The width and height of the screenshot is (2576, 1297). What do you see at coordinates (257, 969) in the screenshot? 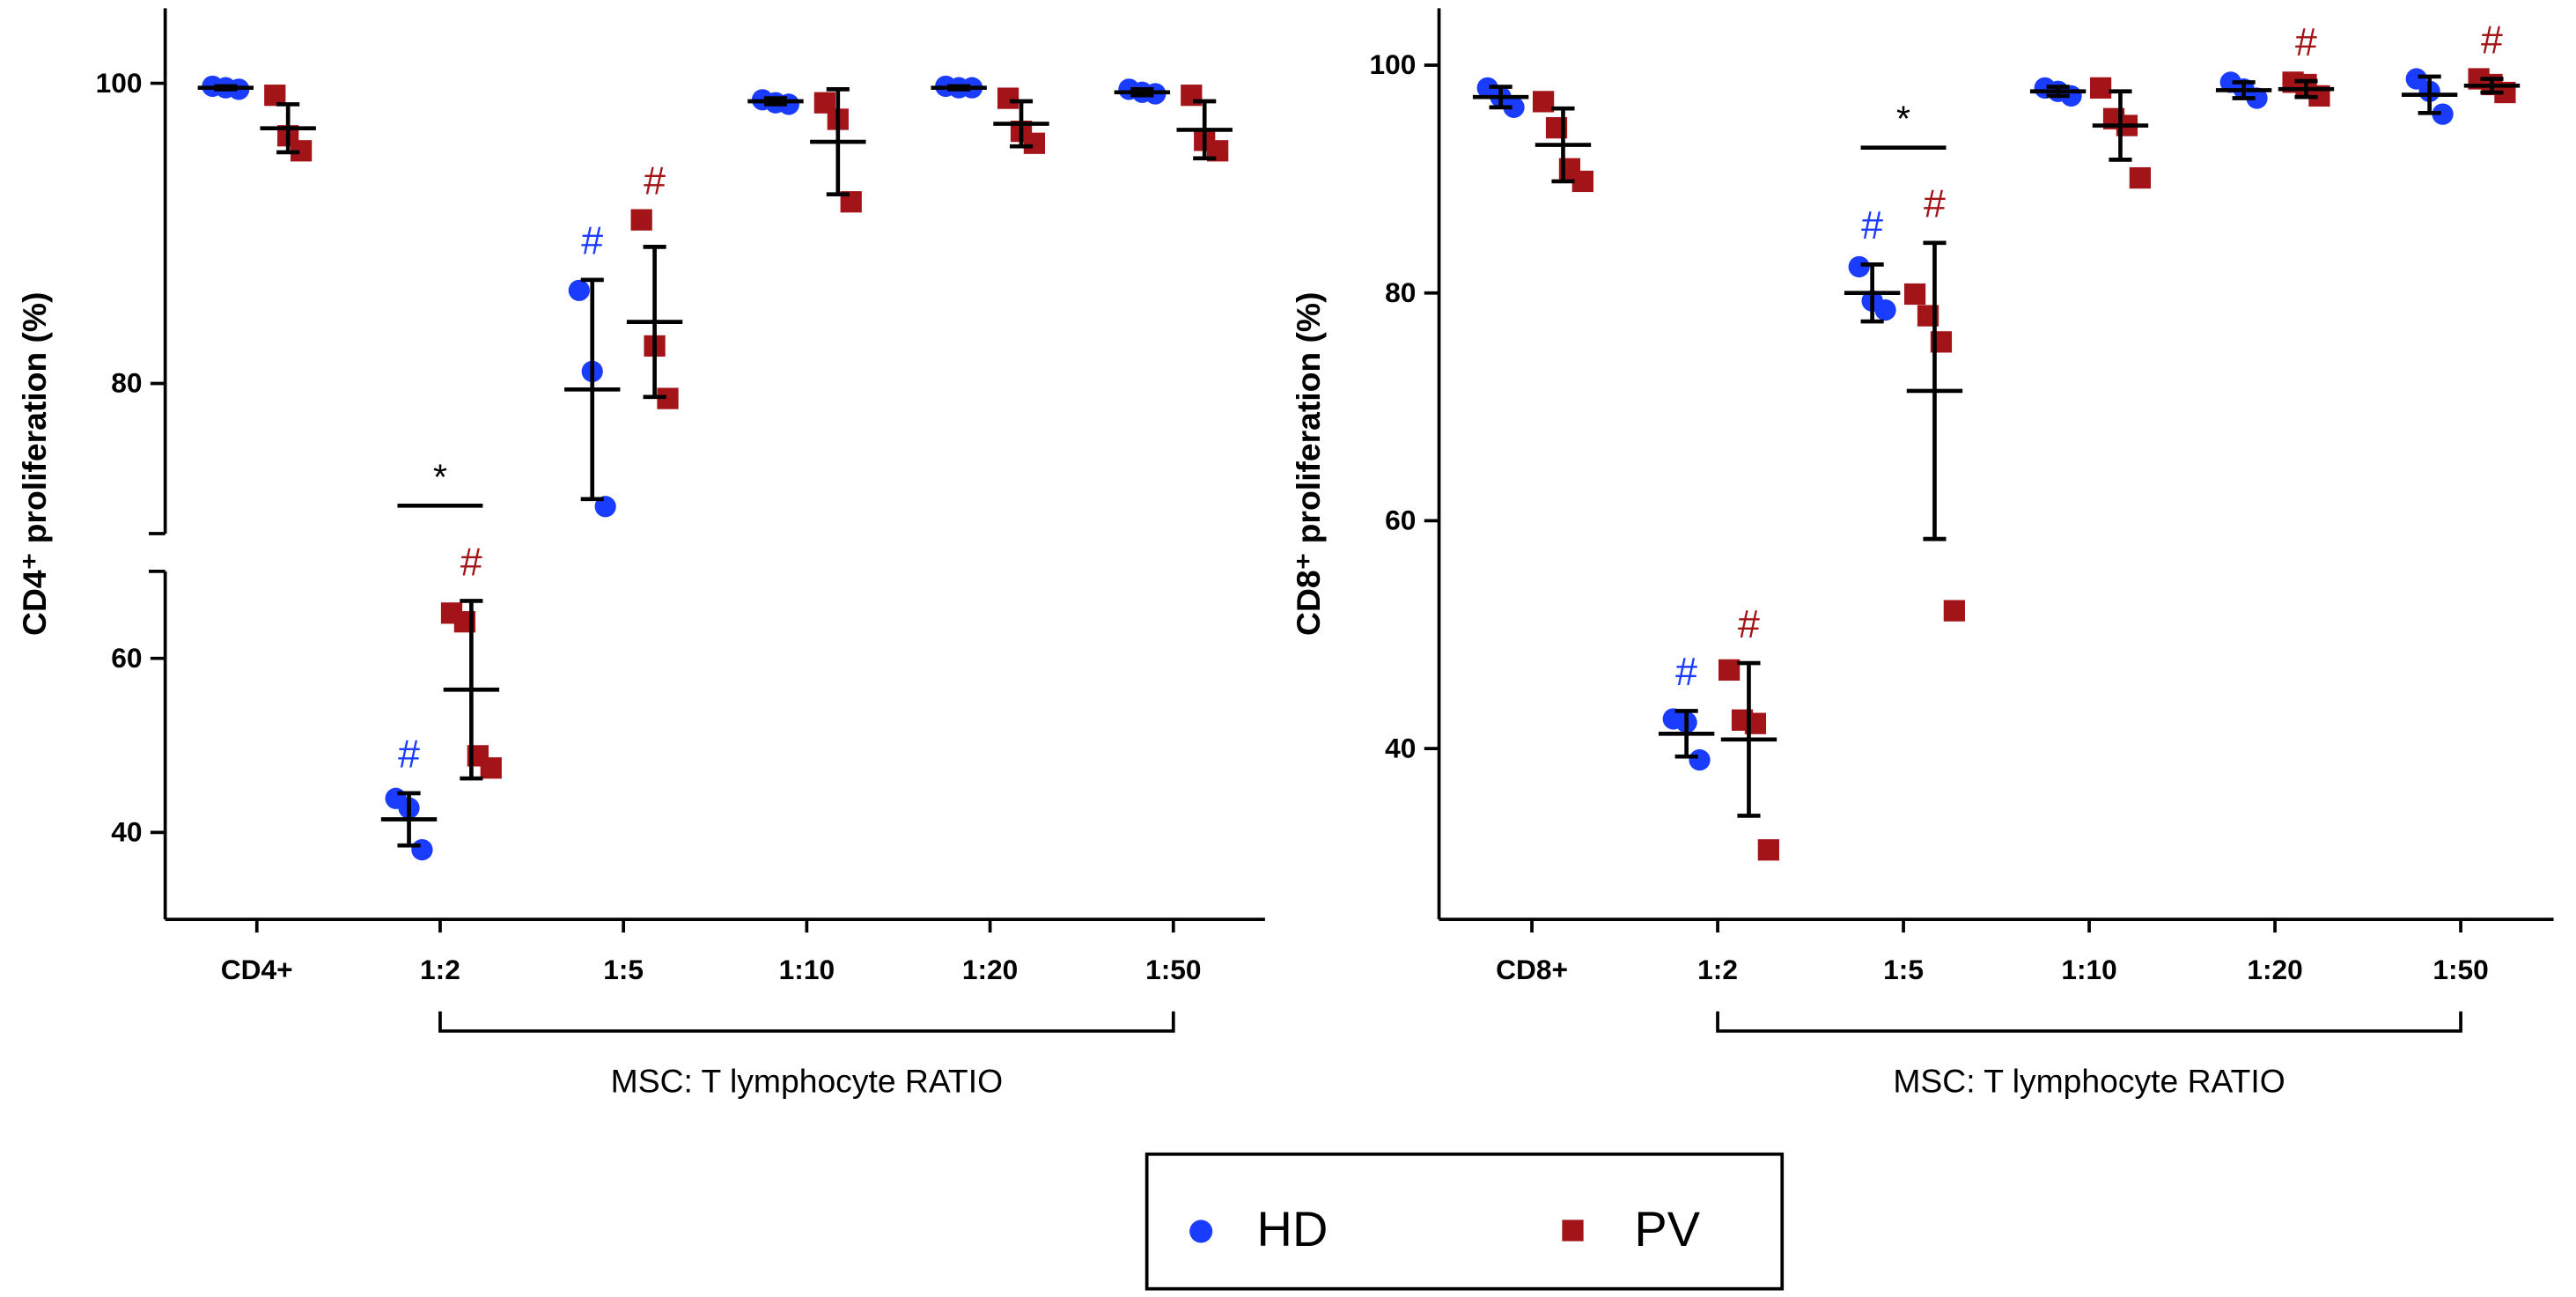
I see `x-tick-label: CD4+` at bounding box center [257, 969].